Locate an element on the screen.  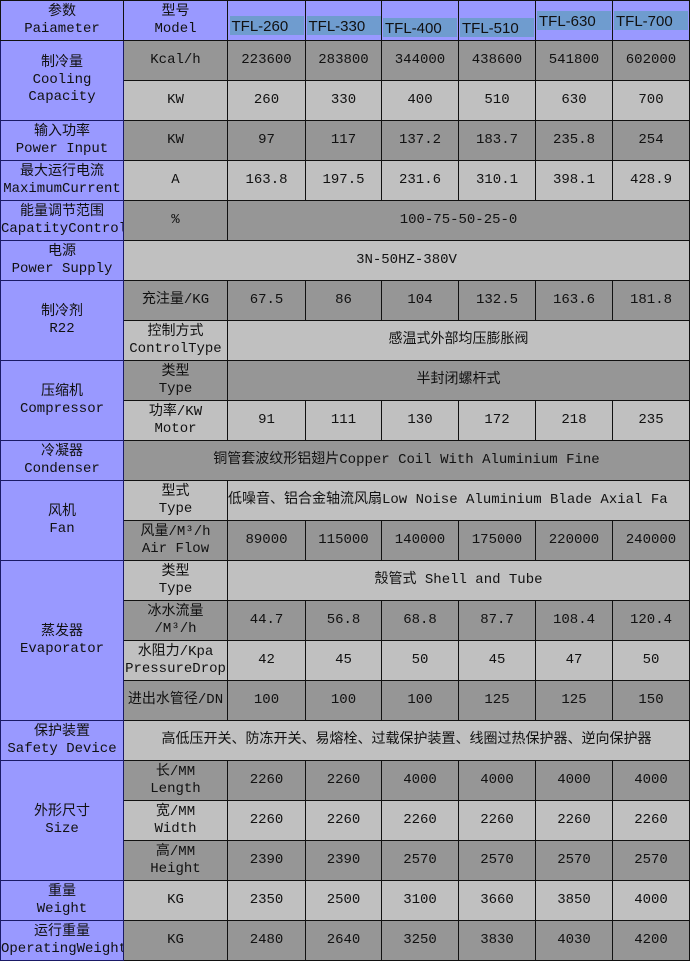
parameter-label: 重量 Weight is located at coordinates (62, 900).